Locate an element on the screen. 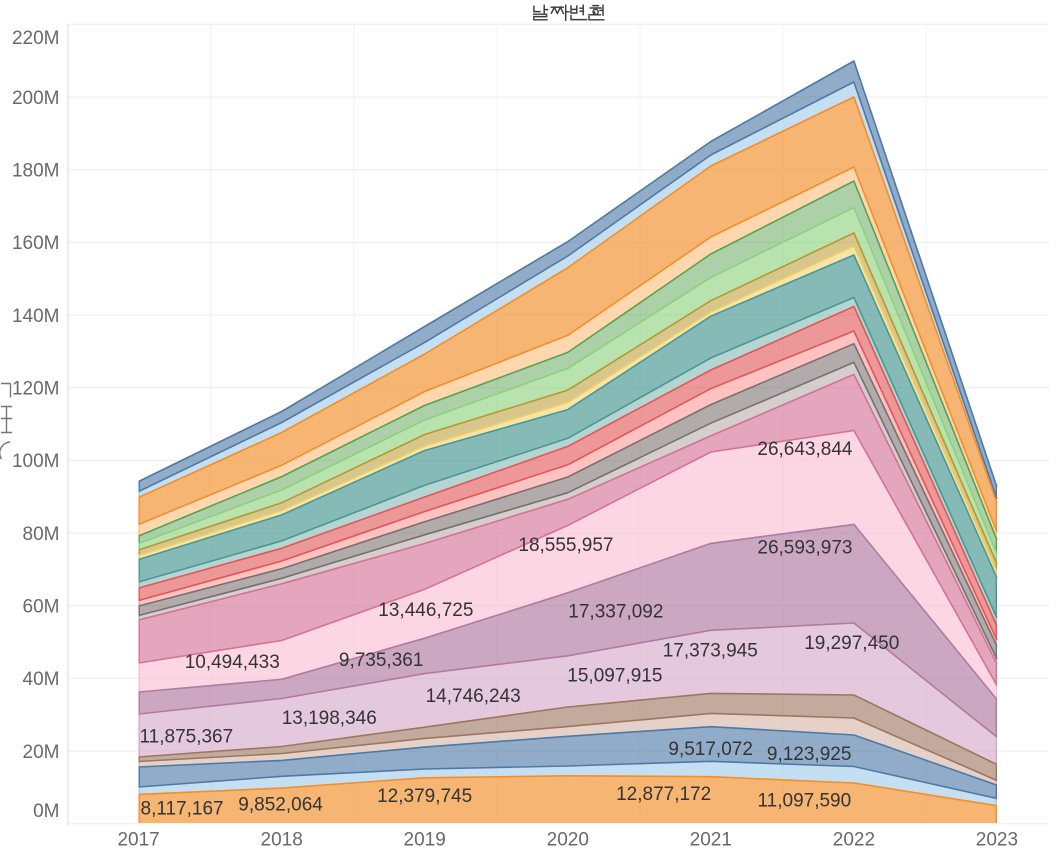 This screenshot has height=860, width=1049. svg-text: 11,097,590 is located at coordinates (805, 801).